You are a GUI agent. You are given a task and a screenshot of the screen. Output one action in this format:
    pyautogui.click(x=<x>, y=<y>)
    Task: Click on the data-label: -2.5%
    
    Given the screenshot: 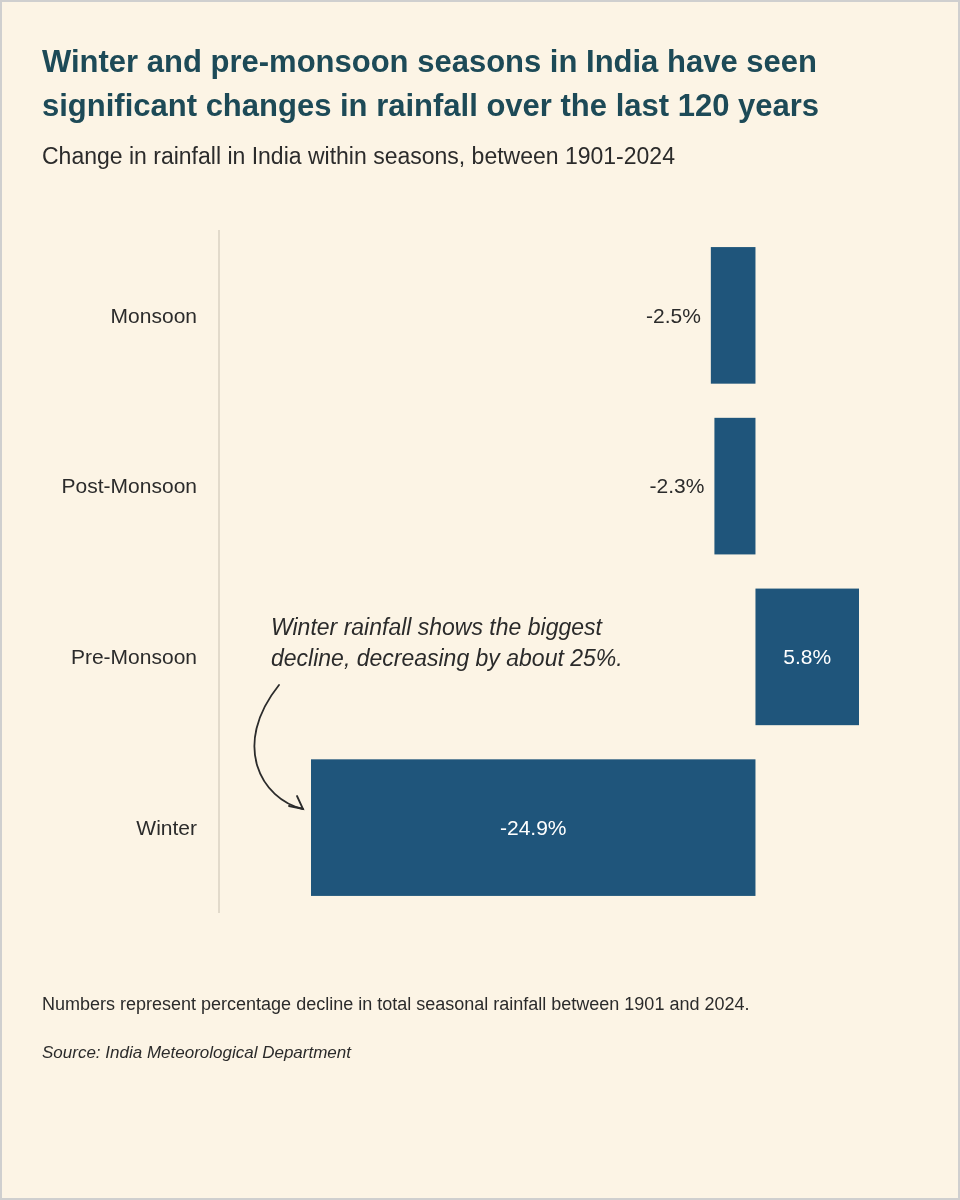 What is the action you would take?
    pyautogui.click(x=673, y=315)
    